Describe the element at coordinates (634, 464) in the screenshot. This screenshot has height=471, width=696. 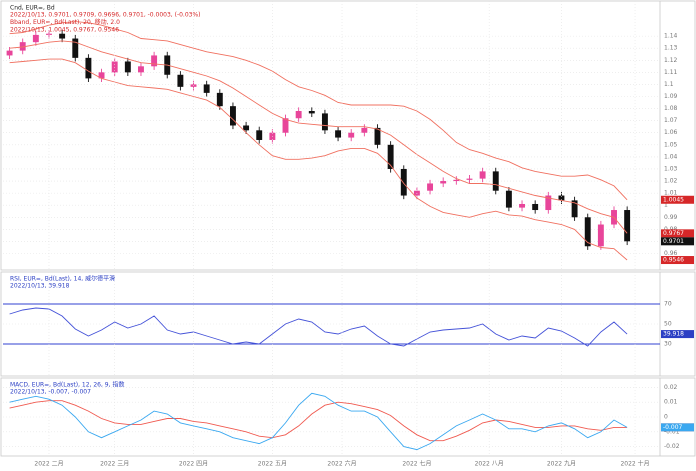
I see `x-tick-label: 2022 十月` at that location.